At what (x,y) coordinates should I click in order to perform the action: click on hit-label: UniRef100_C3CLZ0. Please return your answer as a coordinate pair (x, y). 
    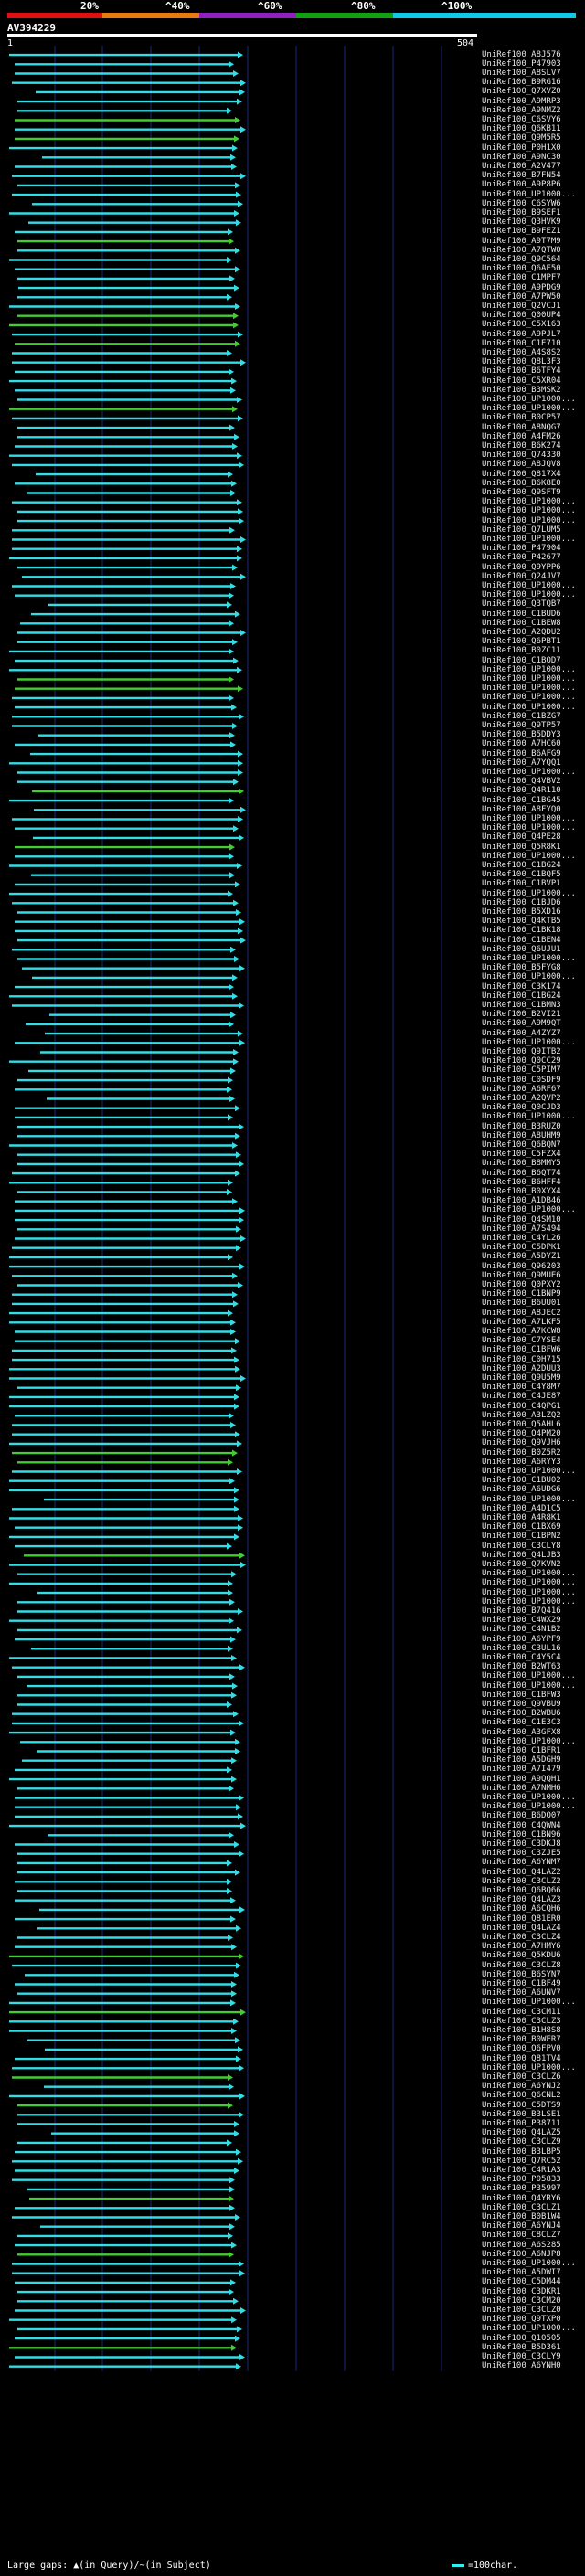
    Looking at the image, I should click on (521, 2310).